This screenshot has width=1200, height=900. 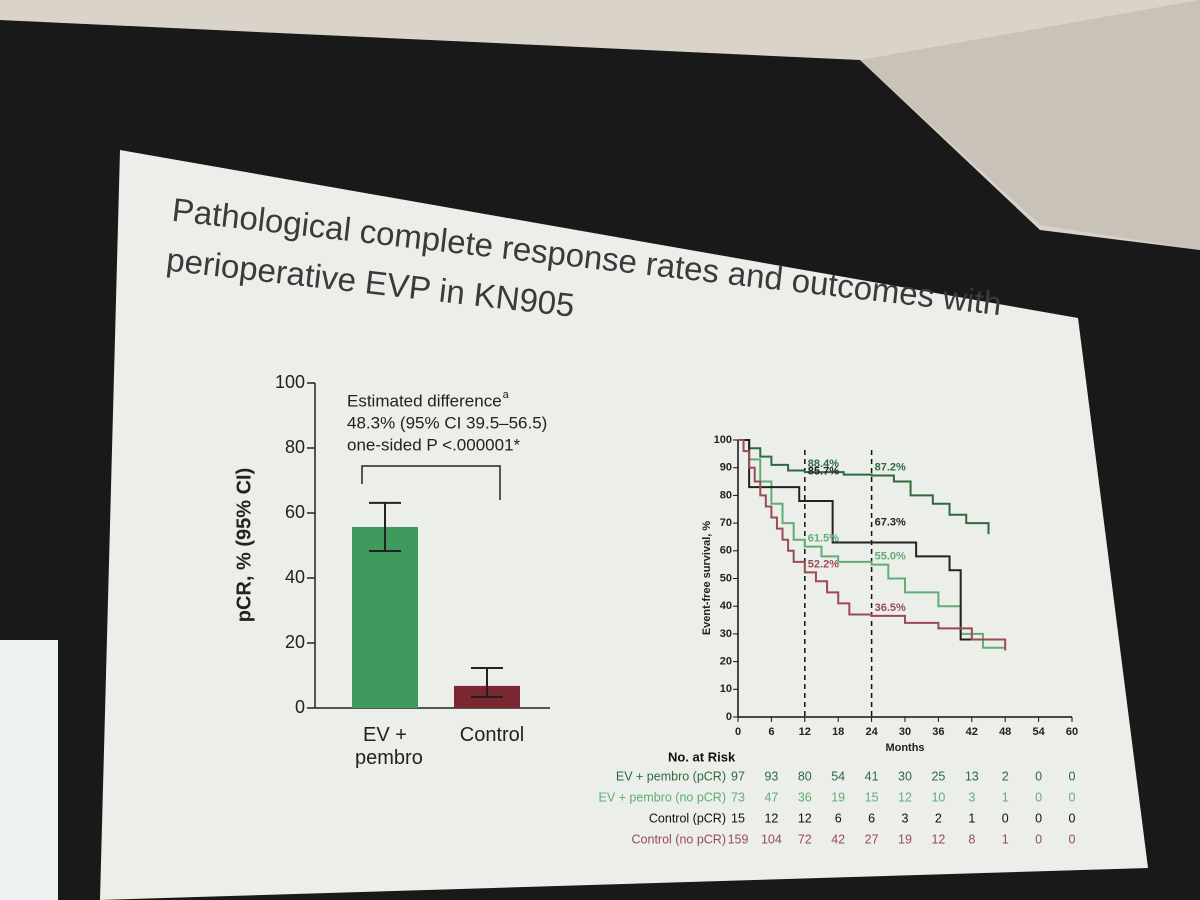 I want to click on risk-count: 27, so click(x=872, y=839).